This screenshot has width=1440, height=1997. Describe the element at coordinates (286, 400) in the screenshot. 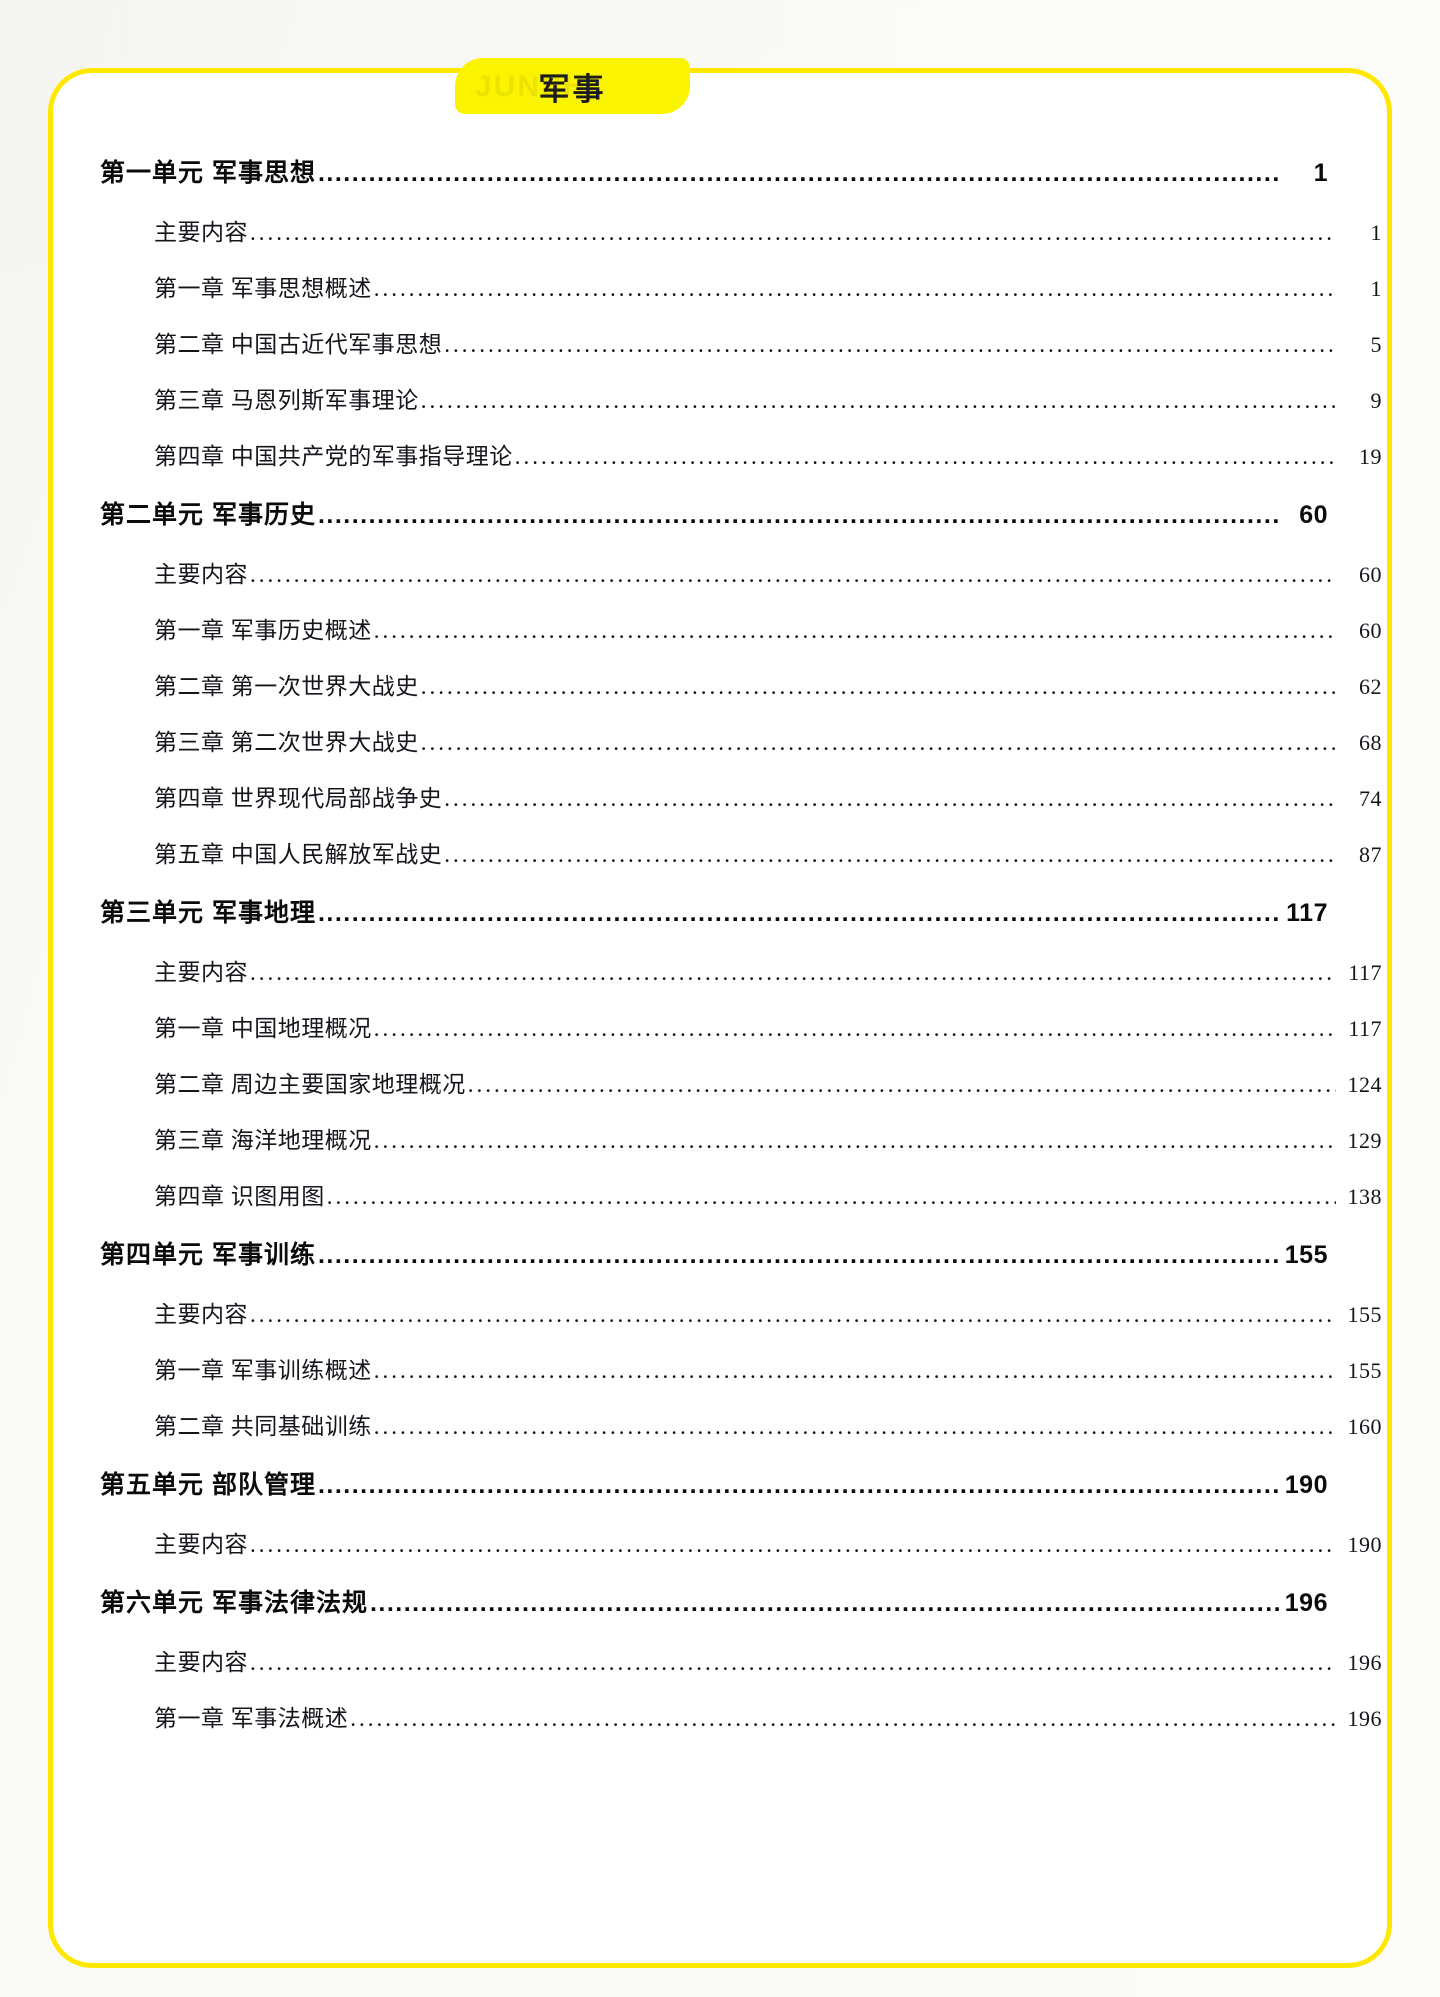

I see `toc-entry-label: 第三章 马恩列斯军事理论` at that location.